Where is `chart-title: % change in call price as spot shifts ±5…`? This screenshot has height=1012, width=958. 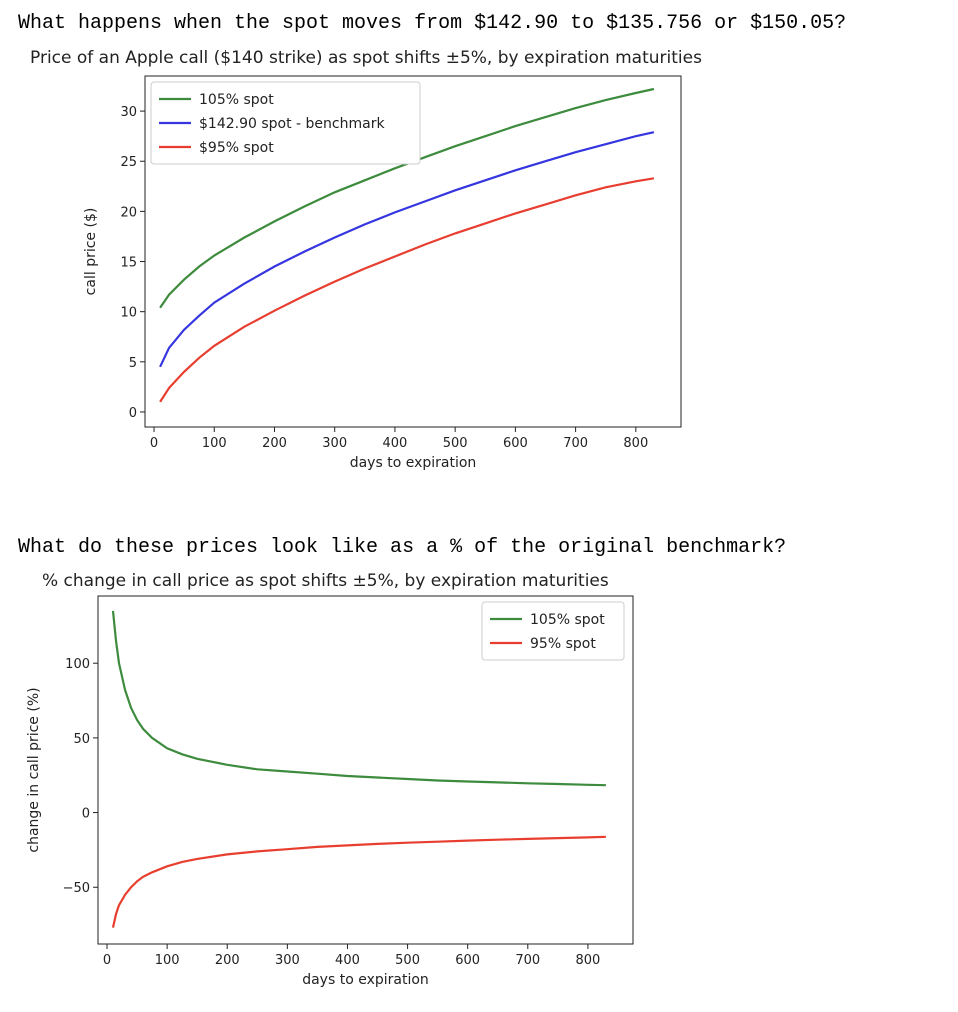 chart-title: % change in call price as spot shifts ±5… is located at coordinates (325, 581).